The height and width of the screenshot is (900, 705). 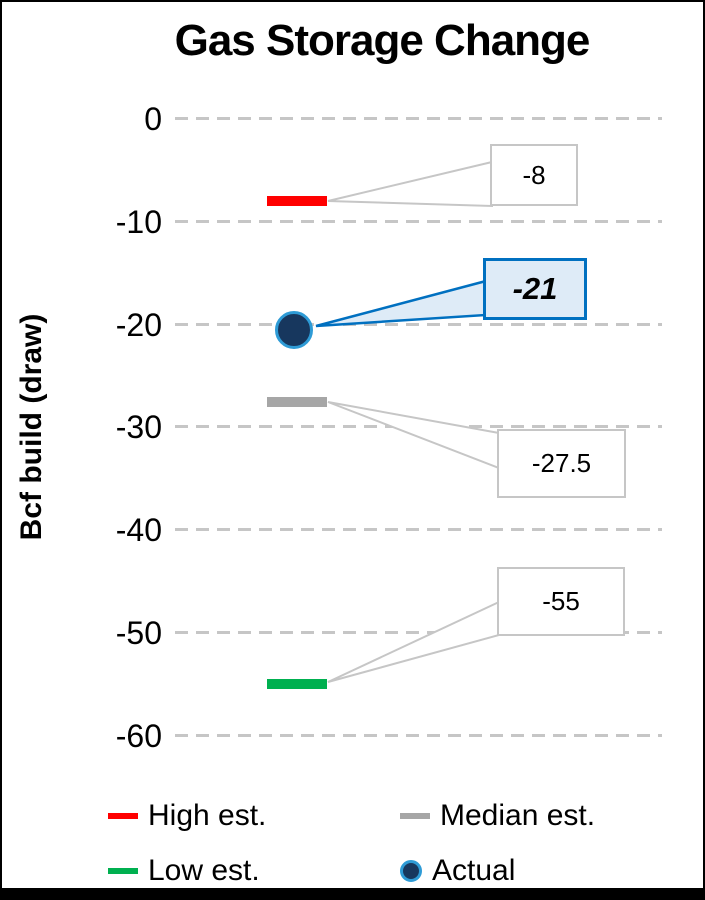 I want to click on y-tick-label: -60, so click(x=138, y=736).